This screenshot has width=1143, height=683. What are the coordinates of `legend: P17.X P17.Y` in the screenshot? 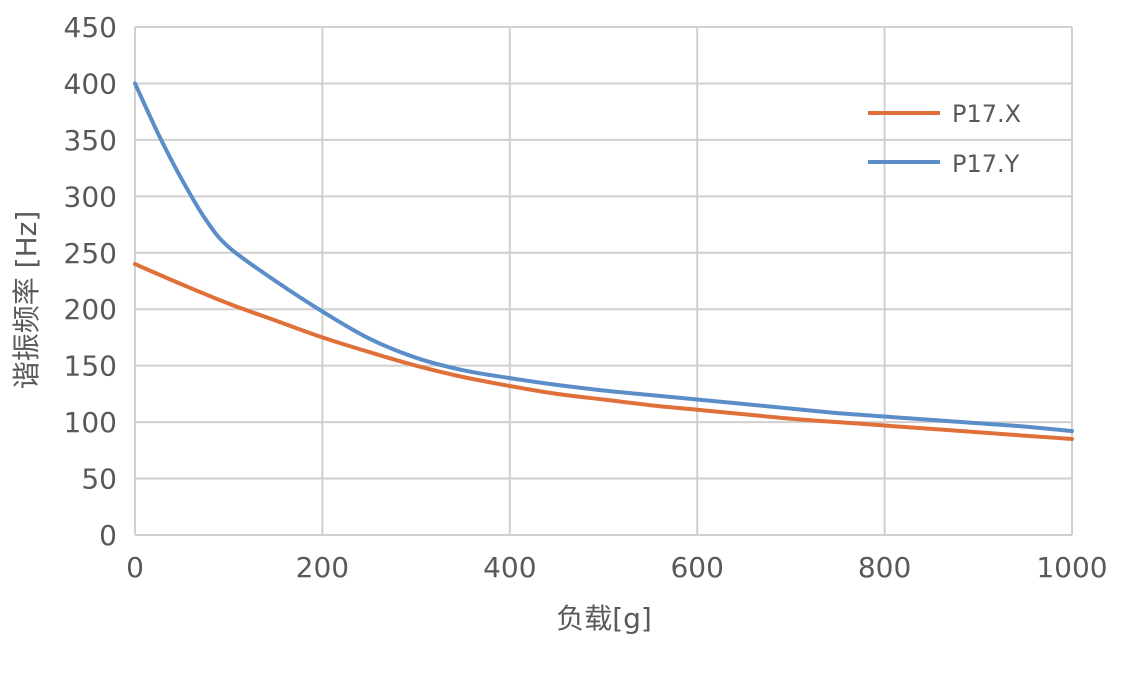 It's located at (944, 139).